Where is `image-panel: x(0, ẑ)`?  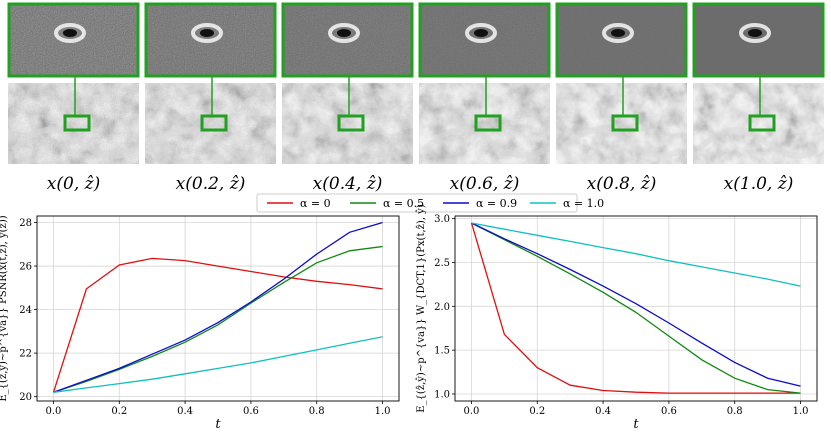 image-panel: x(0, ẑ) is located at coordinates (73, 98).